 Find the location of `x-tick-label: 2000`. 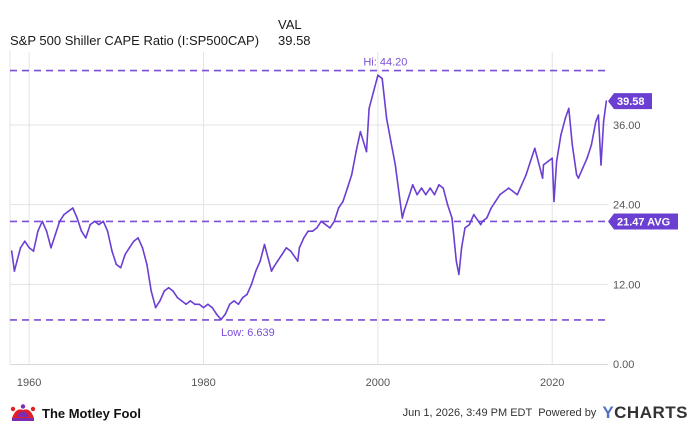

x-tick-label: 2000 is located at coordinates (378, 383).